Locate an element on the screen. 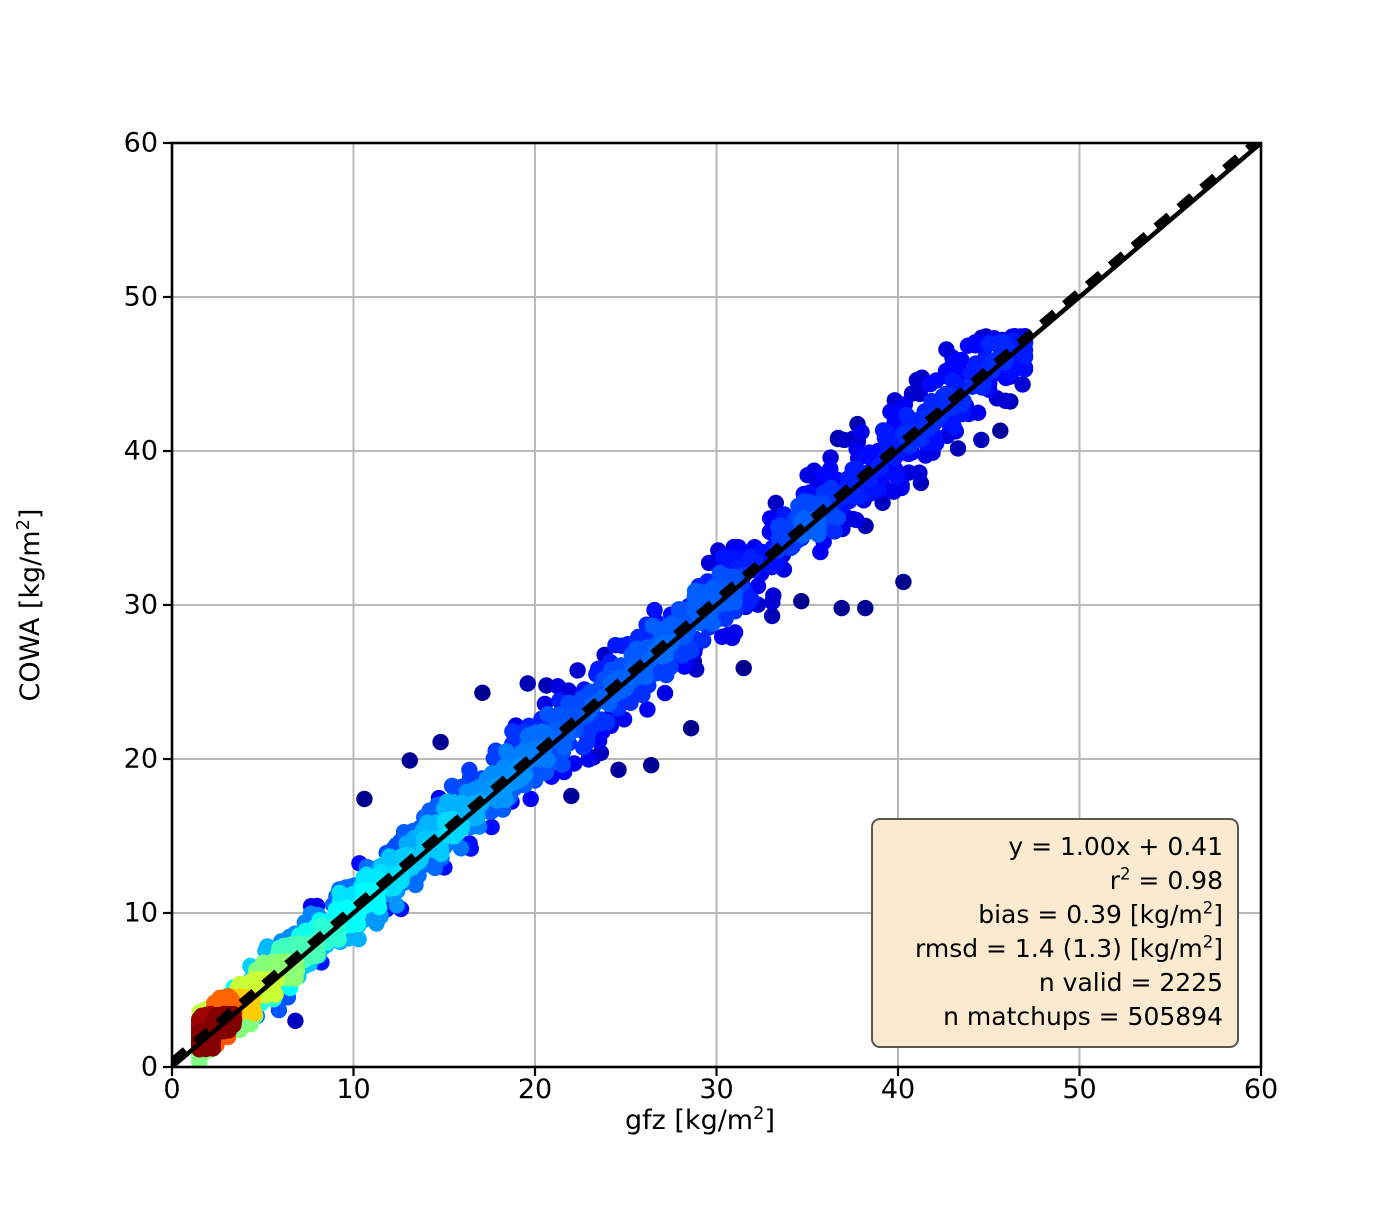  y-tick-label-10: 10 is located at coordinates (140, 913).